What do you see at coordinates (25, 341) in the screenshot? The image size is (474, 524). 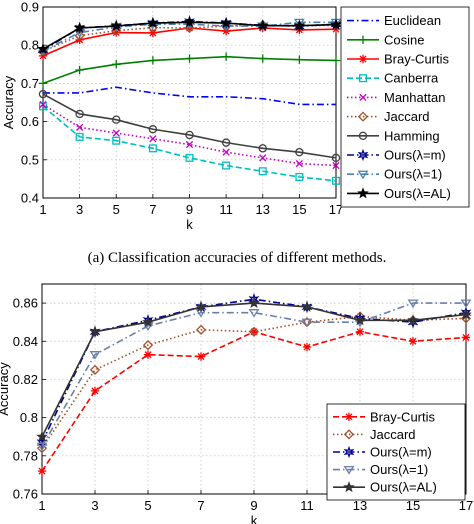 I see `chart-b-y-tick-label: 0.84` at bounding box center [25, 341].